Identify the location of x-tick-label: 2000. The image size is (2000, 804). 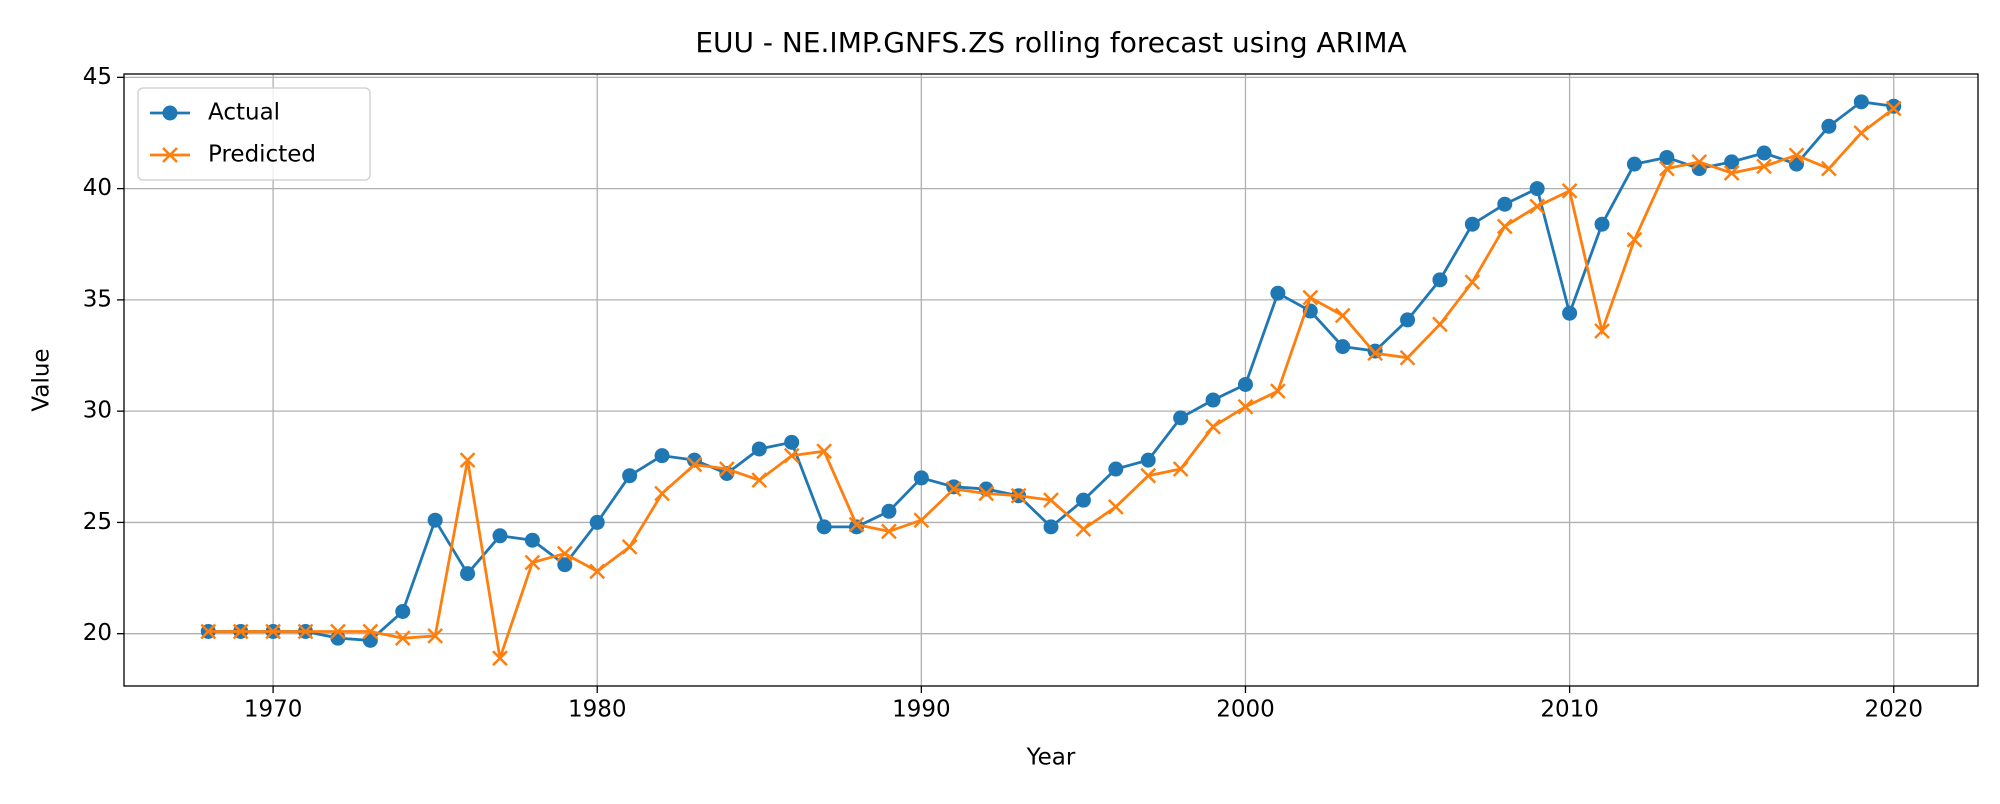
(1245, 710).